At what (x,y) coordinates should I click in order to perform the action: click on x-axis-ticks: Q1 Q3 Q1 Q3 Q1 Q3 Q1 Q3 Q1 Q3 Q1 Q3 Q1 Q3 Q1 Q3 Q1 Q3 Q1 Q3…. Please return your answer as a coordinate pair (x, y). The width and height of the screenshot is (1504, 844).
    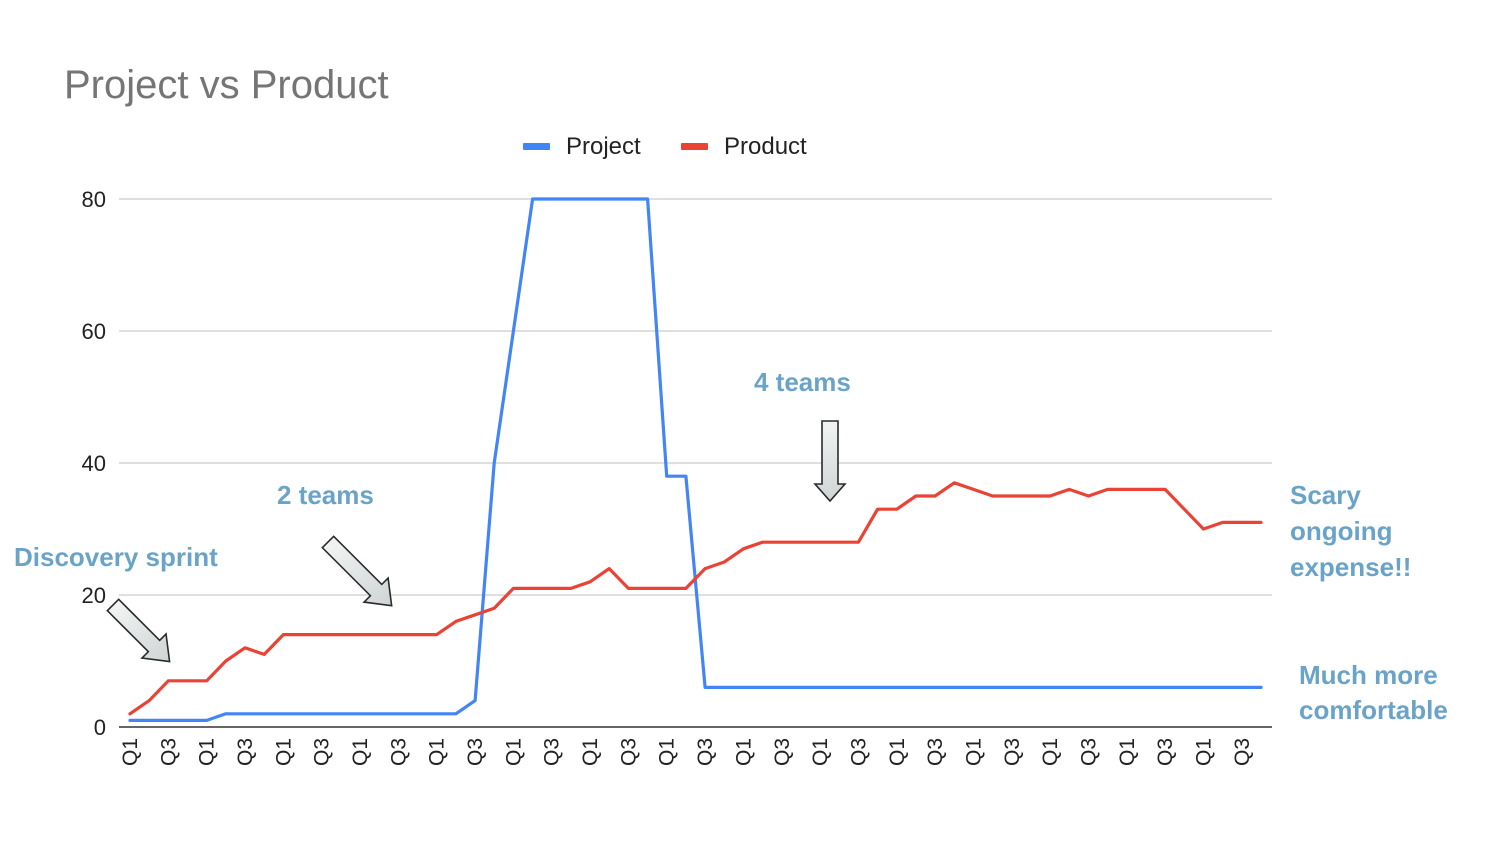
    Looking at the image, I should click on (686, 752).